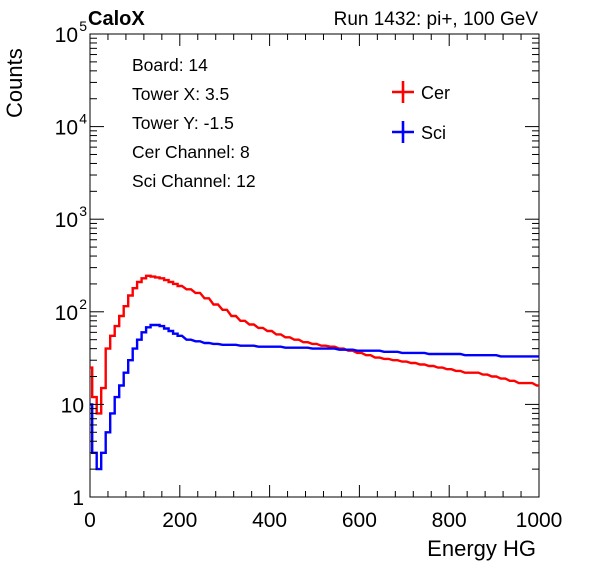 This screenshot has width=596, height=572. Describe the element at coordinates (116, 19) in the screenshot. I see `header-left: CaloX` at that location.